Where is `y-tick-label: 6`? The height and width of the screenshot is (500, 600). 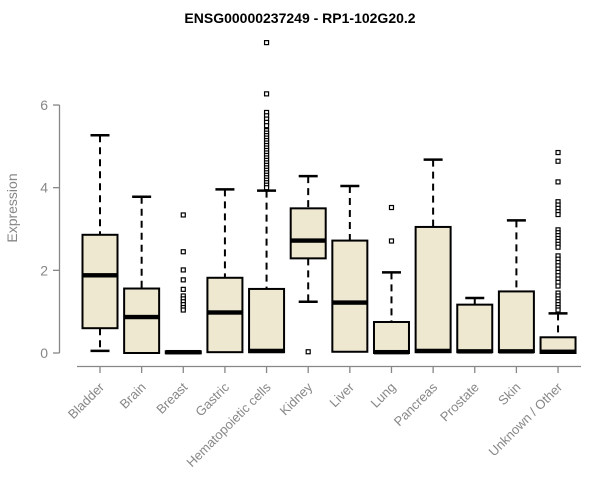 y-tick-label: 6 is located at coordinates (44, 105).